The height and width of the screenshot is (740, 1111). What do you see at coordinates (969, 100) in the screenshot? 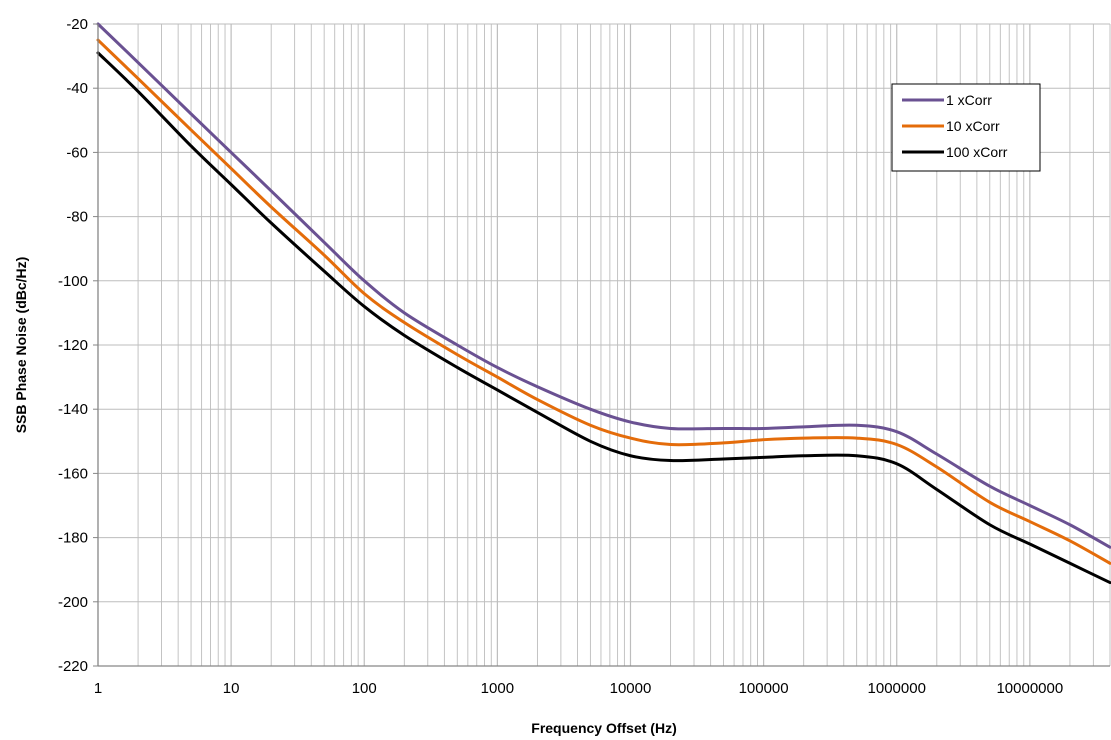
I see `legend-label-1: 1 xCorr` at bounding box center [969, 100].